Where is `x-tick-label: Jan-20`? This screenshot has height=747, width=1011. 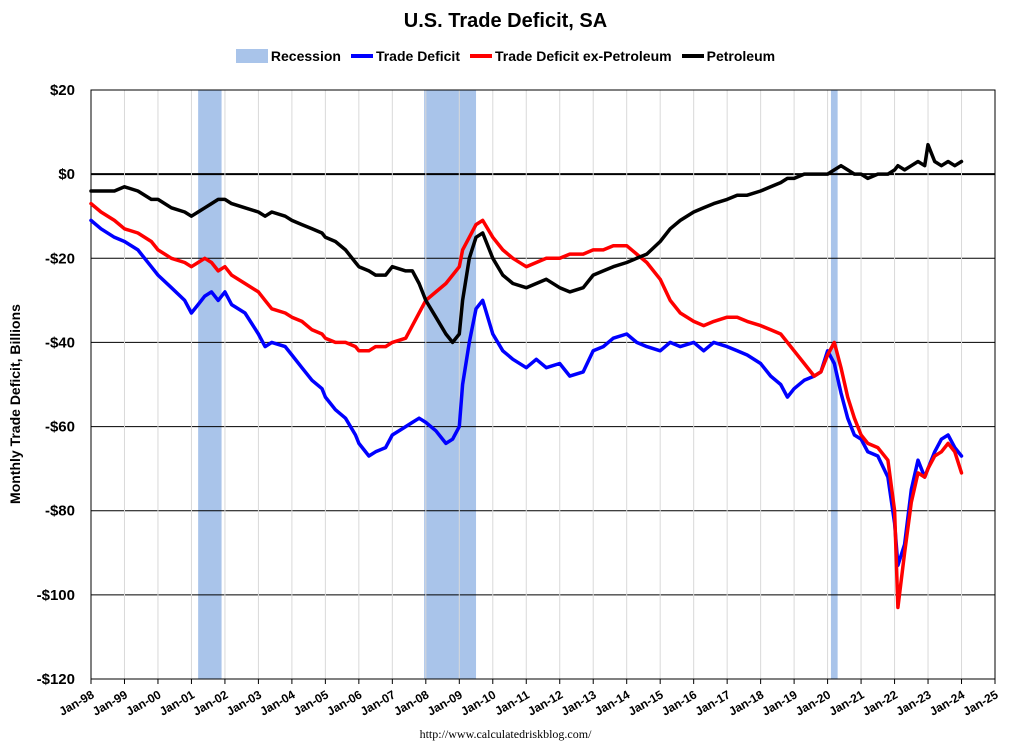
x-tick-label: Jan-20 is located at coordinates (813, 702).